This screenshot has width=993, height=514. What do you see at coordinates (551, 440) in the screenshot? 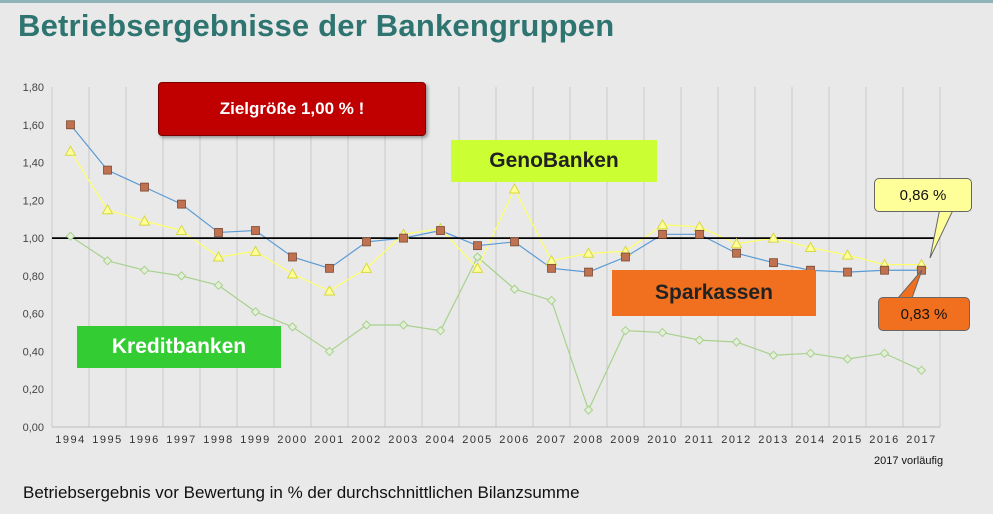
I see `x-tick-label: 2007` at bounding box center [551, 440].